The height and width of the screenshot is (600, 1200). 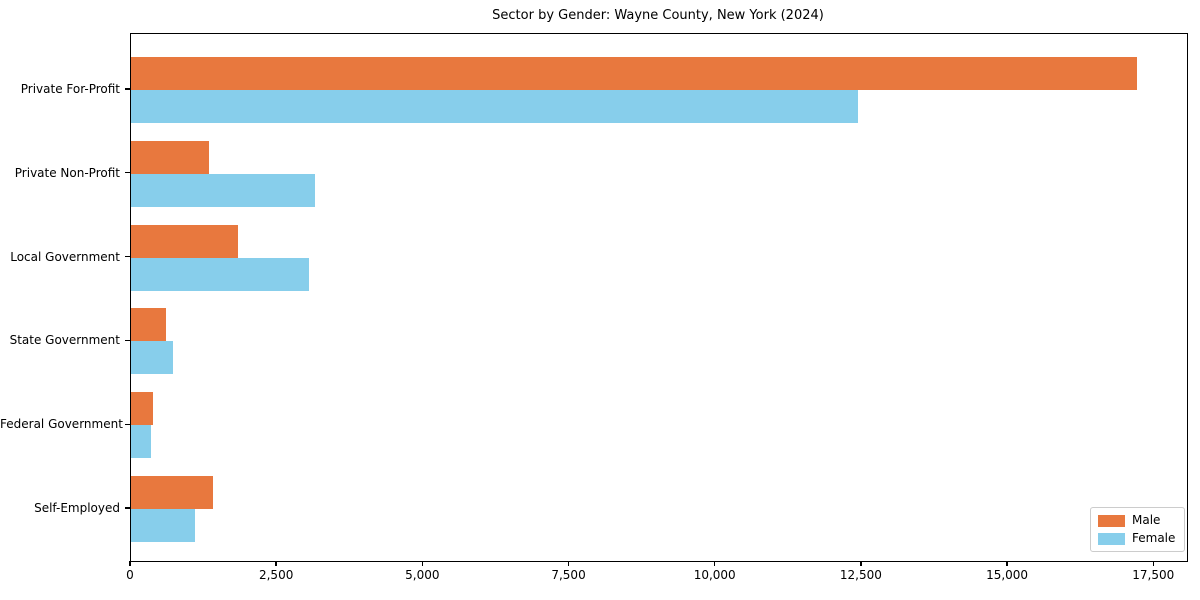 I want to click on x-axis-tick-label: 17,500, so click(x=1153, y=575).